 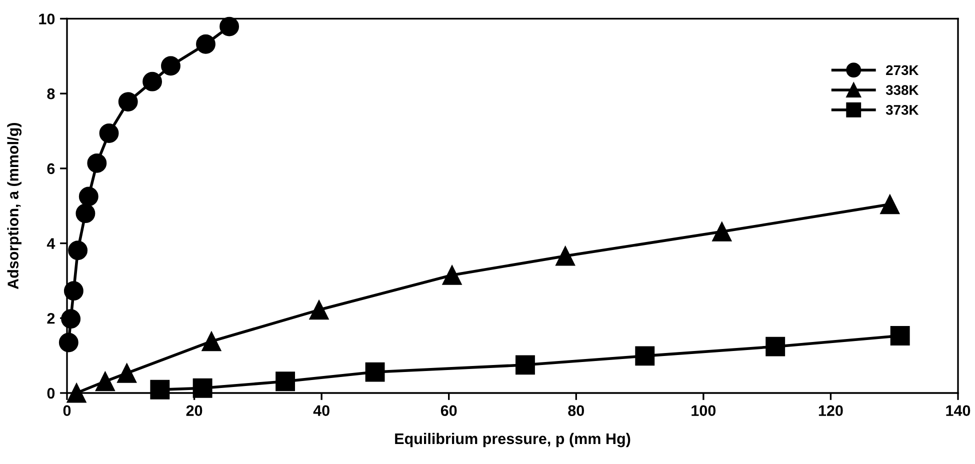 I want to click on x-tick-label: 60, so click(x=448, y=410).